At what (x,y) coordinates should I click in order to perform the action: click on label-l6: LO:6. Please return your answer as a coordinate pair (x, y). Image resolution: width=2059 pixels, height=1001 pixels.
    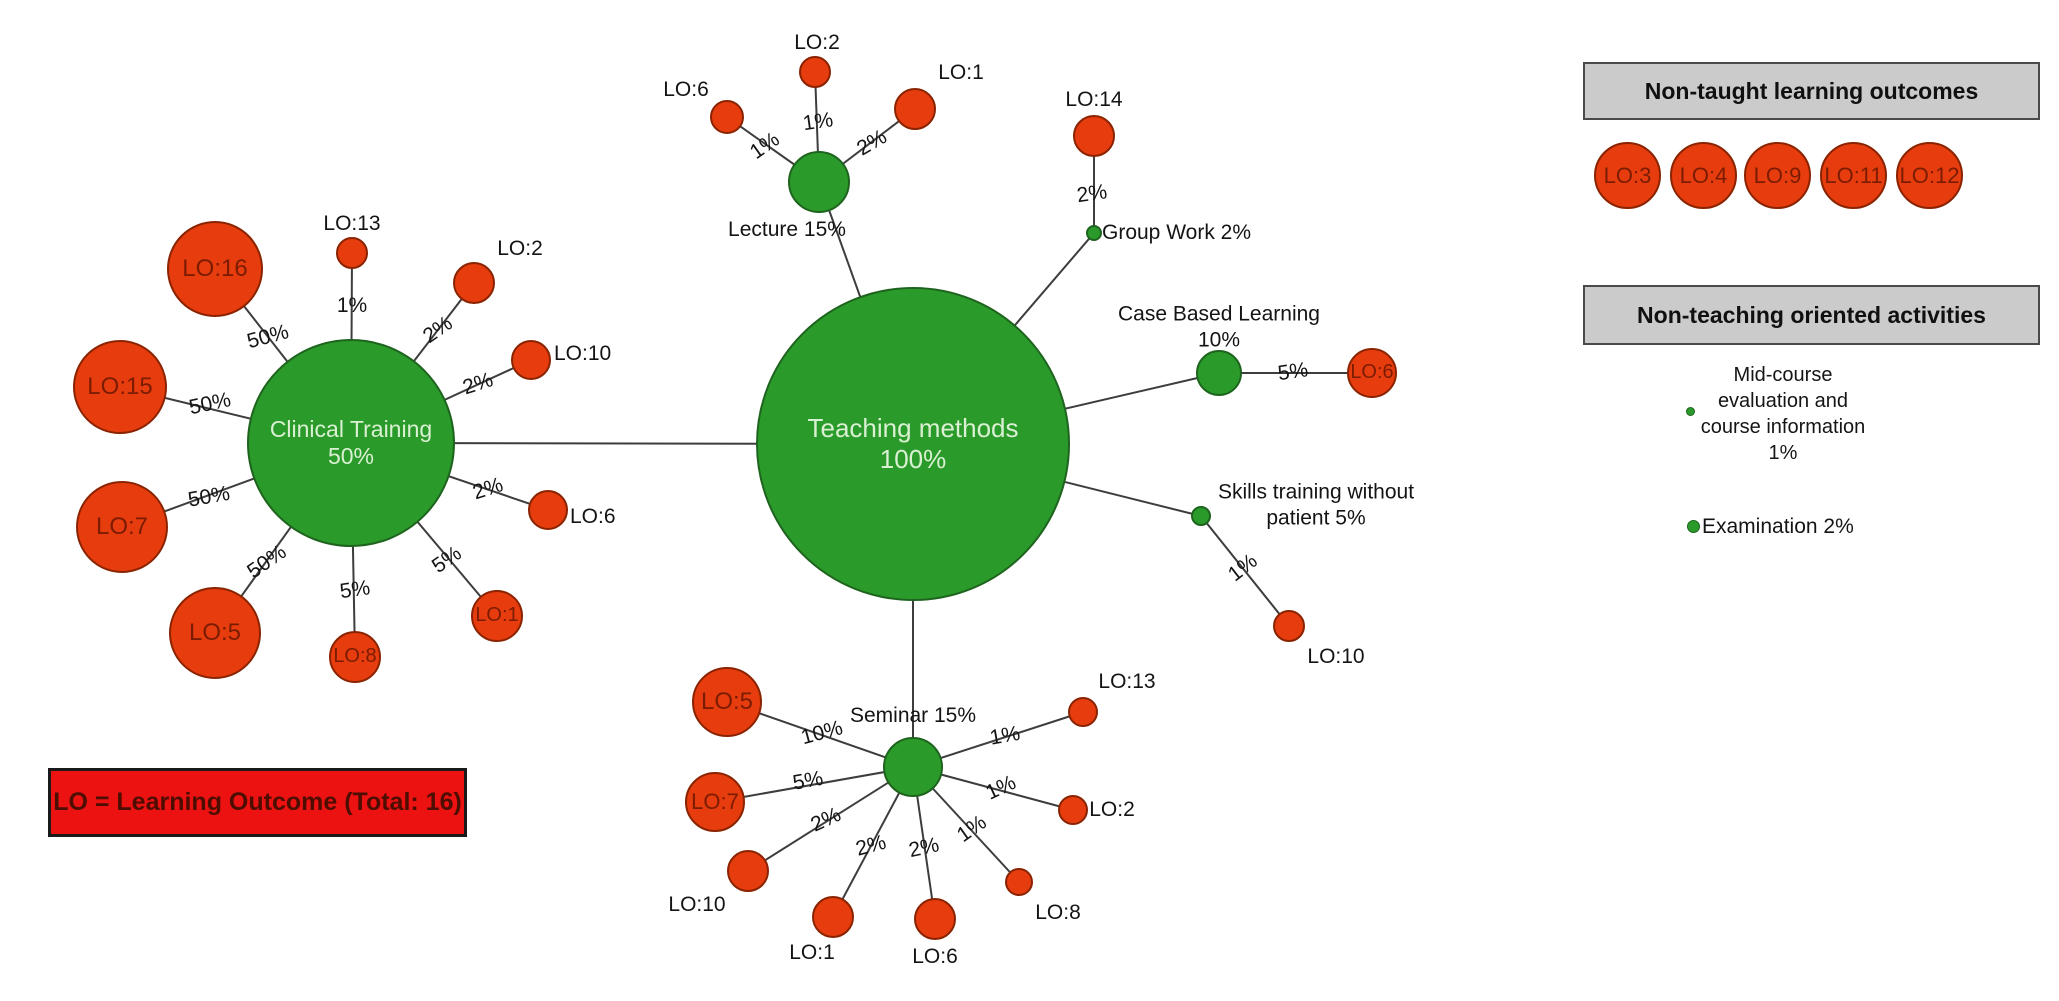
    Looking at the image, I should click on (686, 90).